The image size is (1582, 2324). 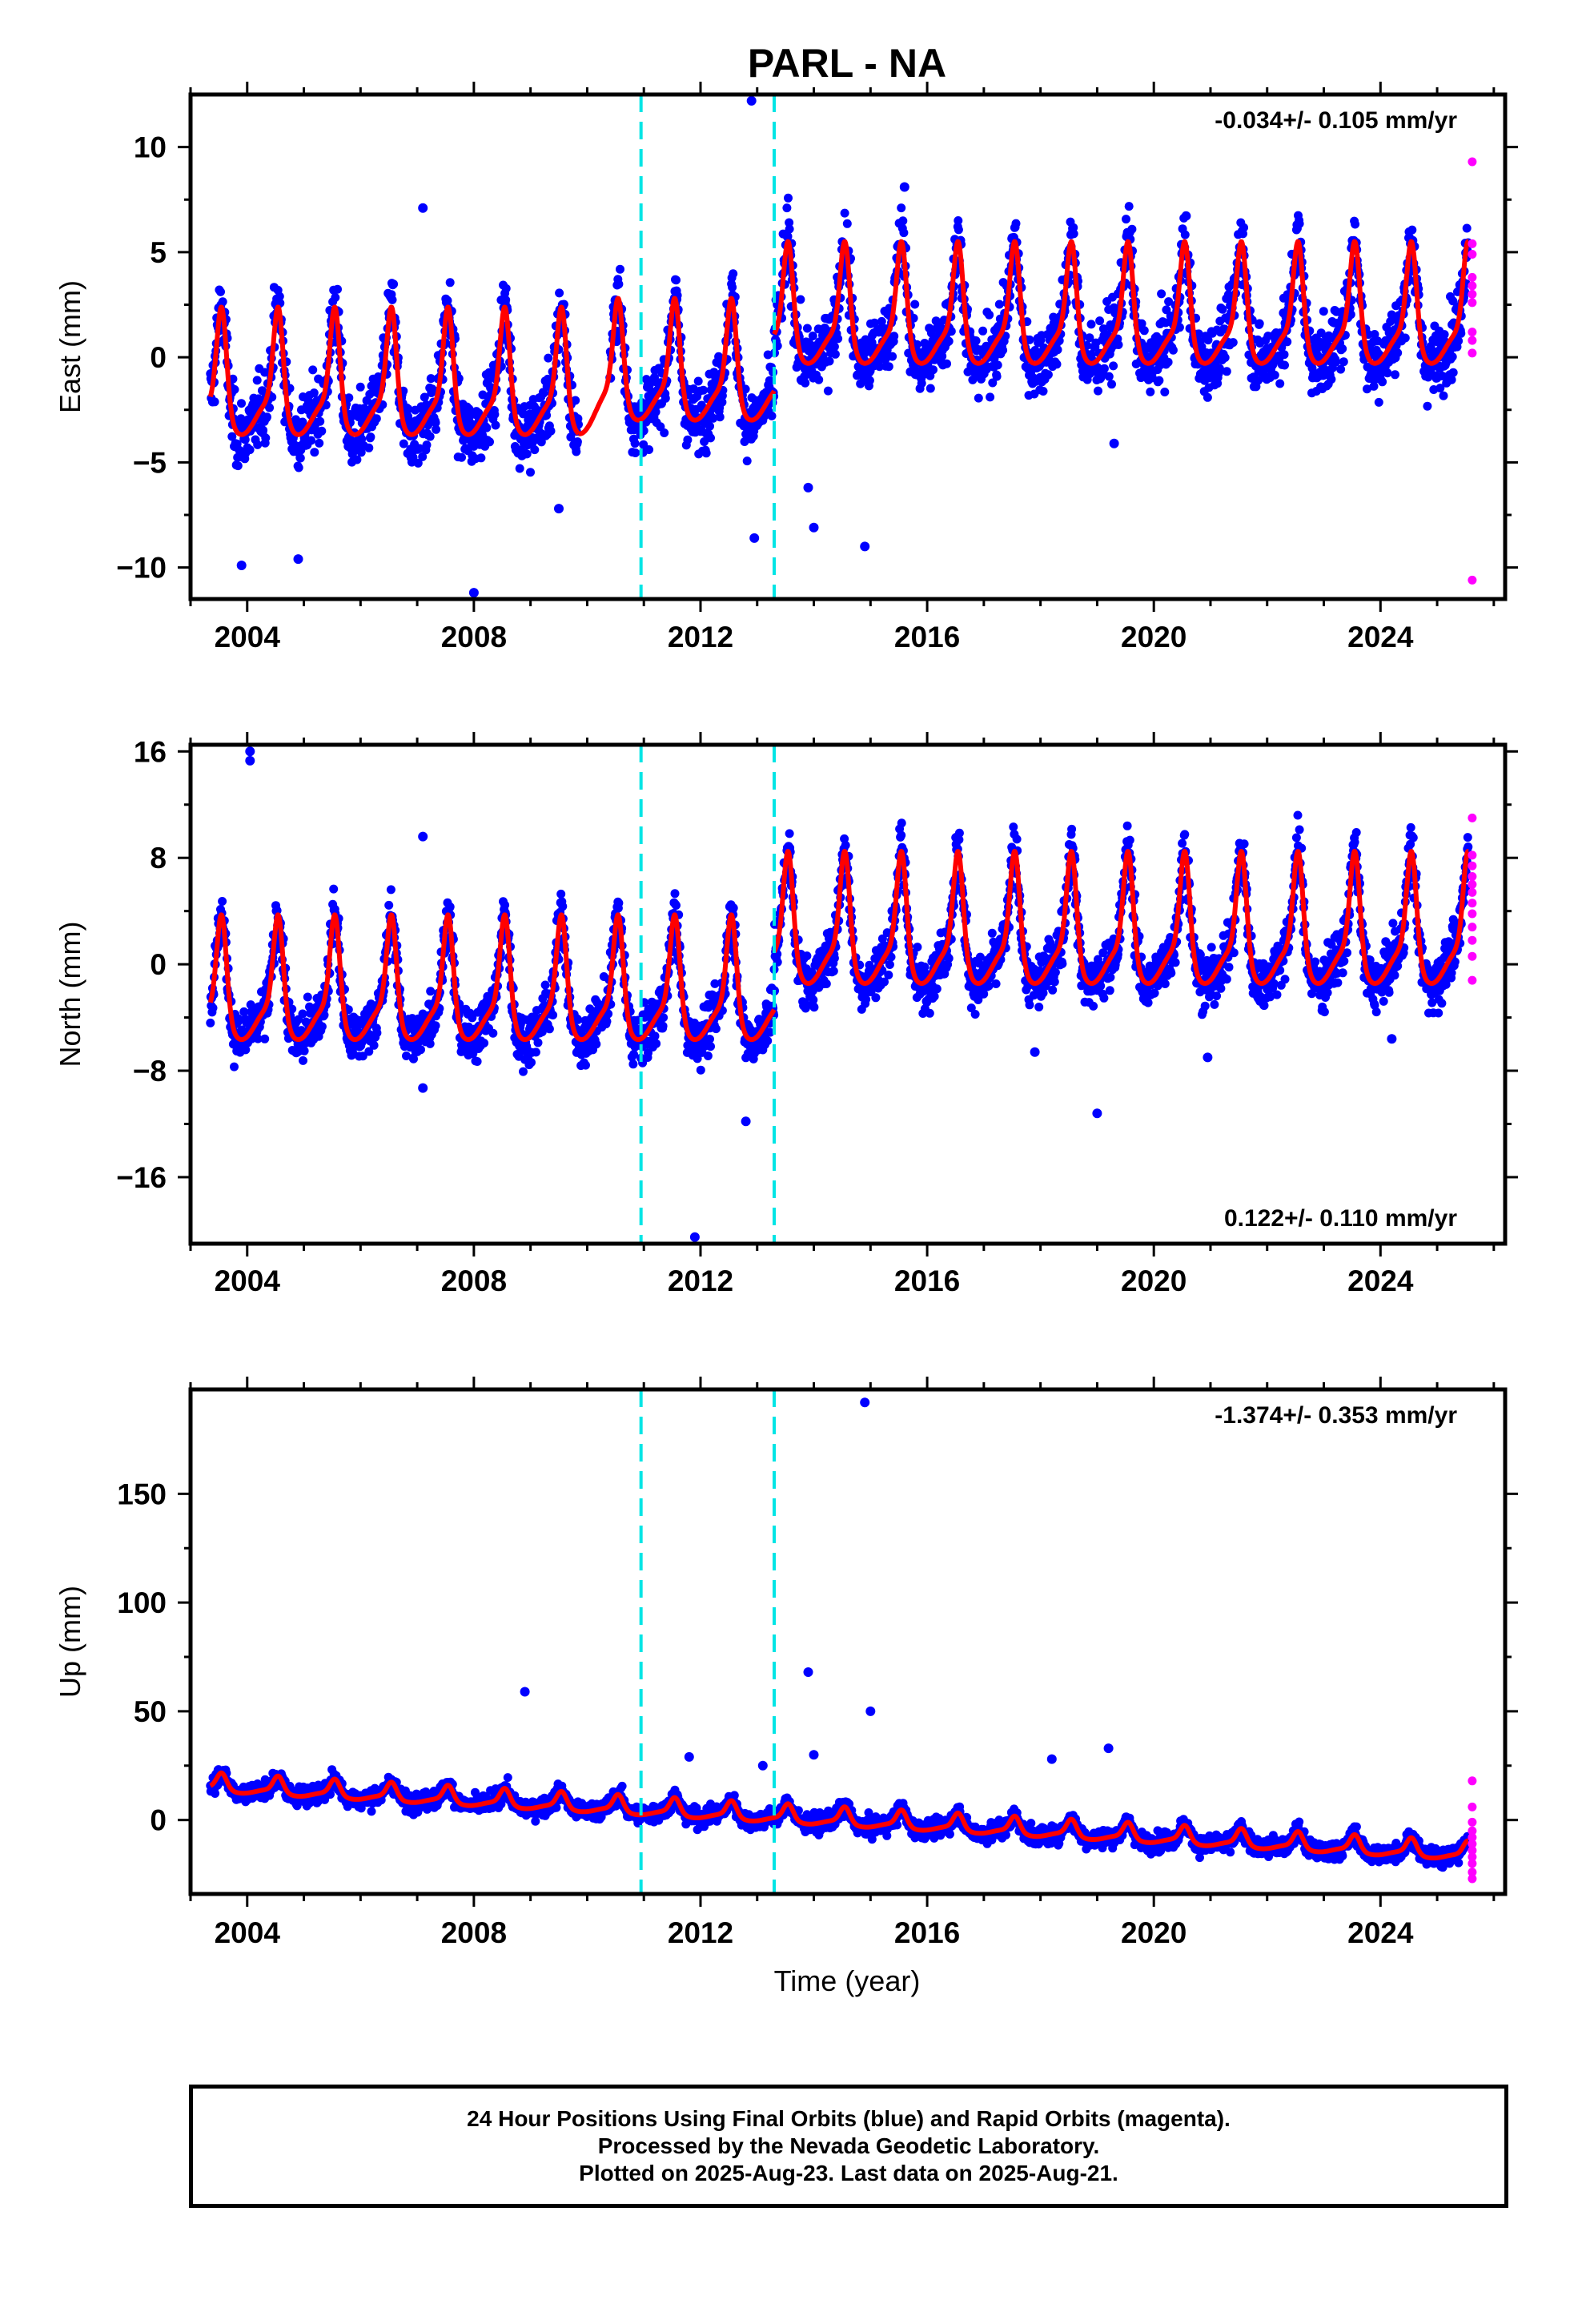 I want to click on y-tick-label: 10, so click(x=151, y=147).